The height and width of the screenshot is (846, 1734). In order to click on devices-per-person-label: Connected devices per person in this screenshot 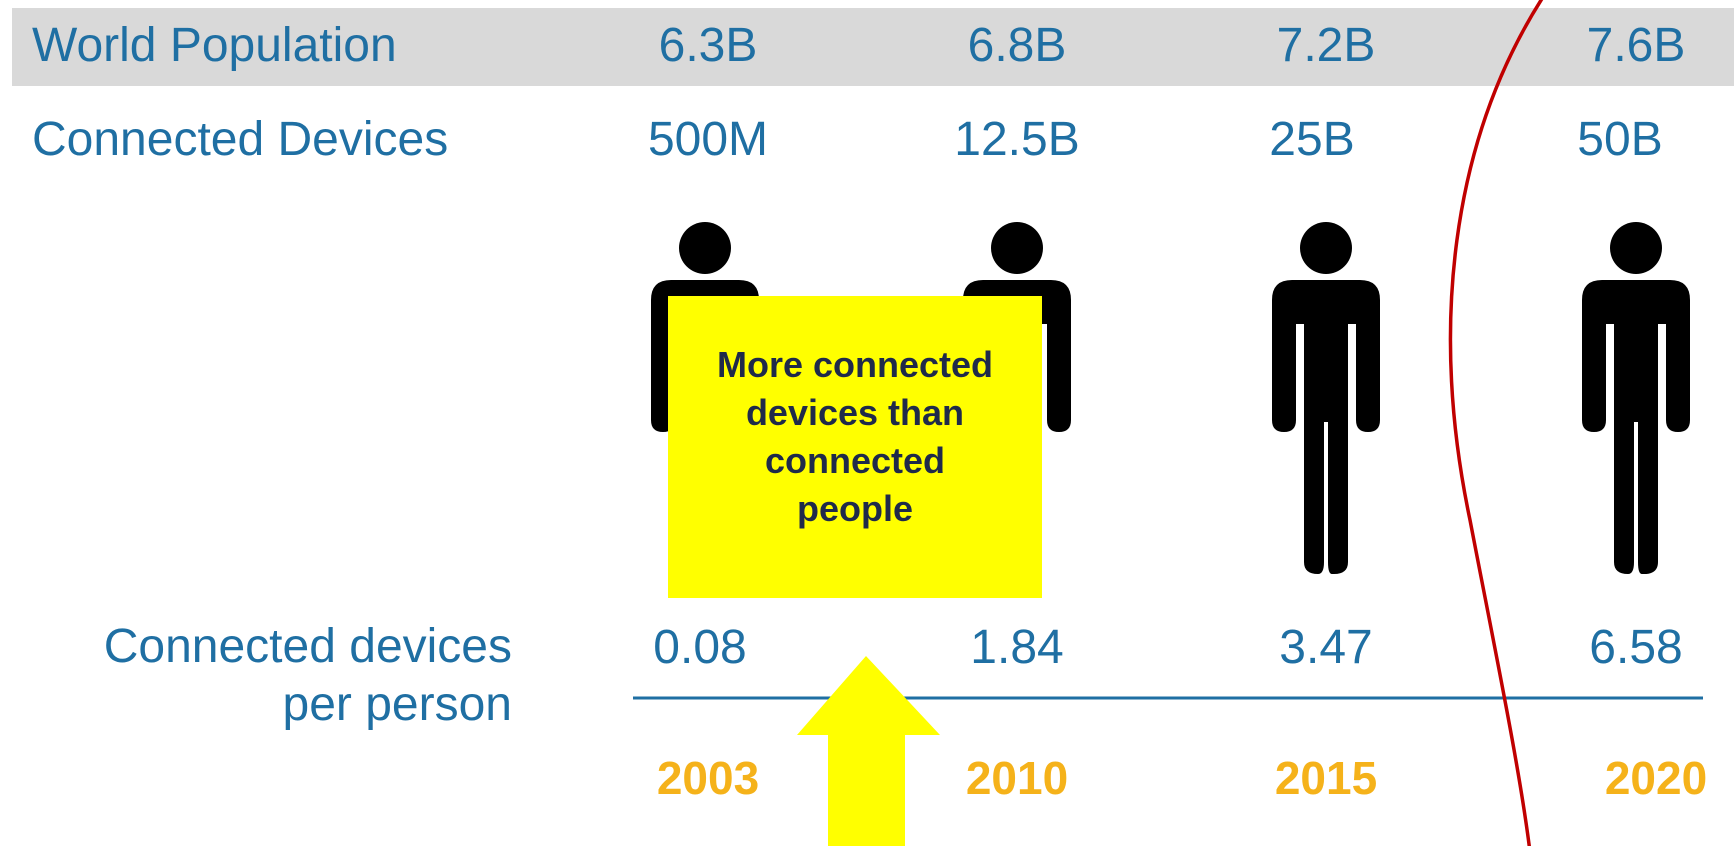, I will do `click(308, 676)`.